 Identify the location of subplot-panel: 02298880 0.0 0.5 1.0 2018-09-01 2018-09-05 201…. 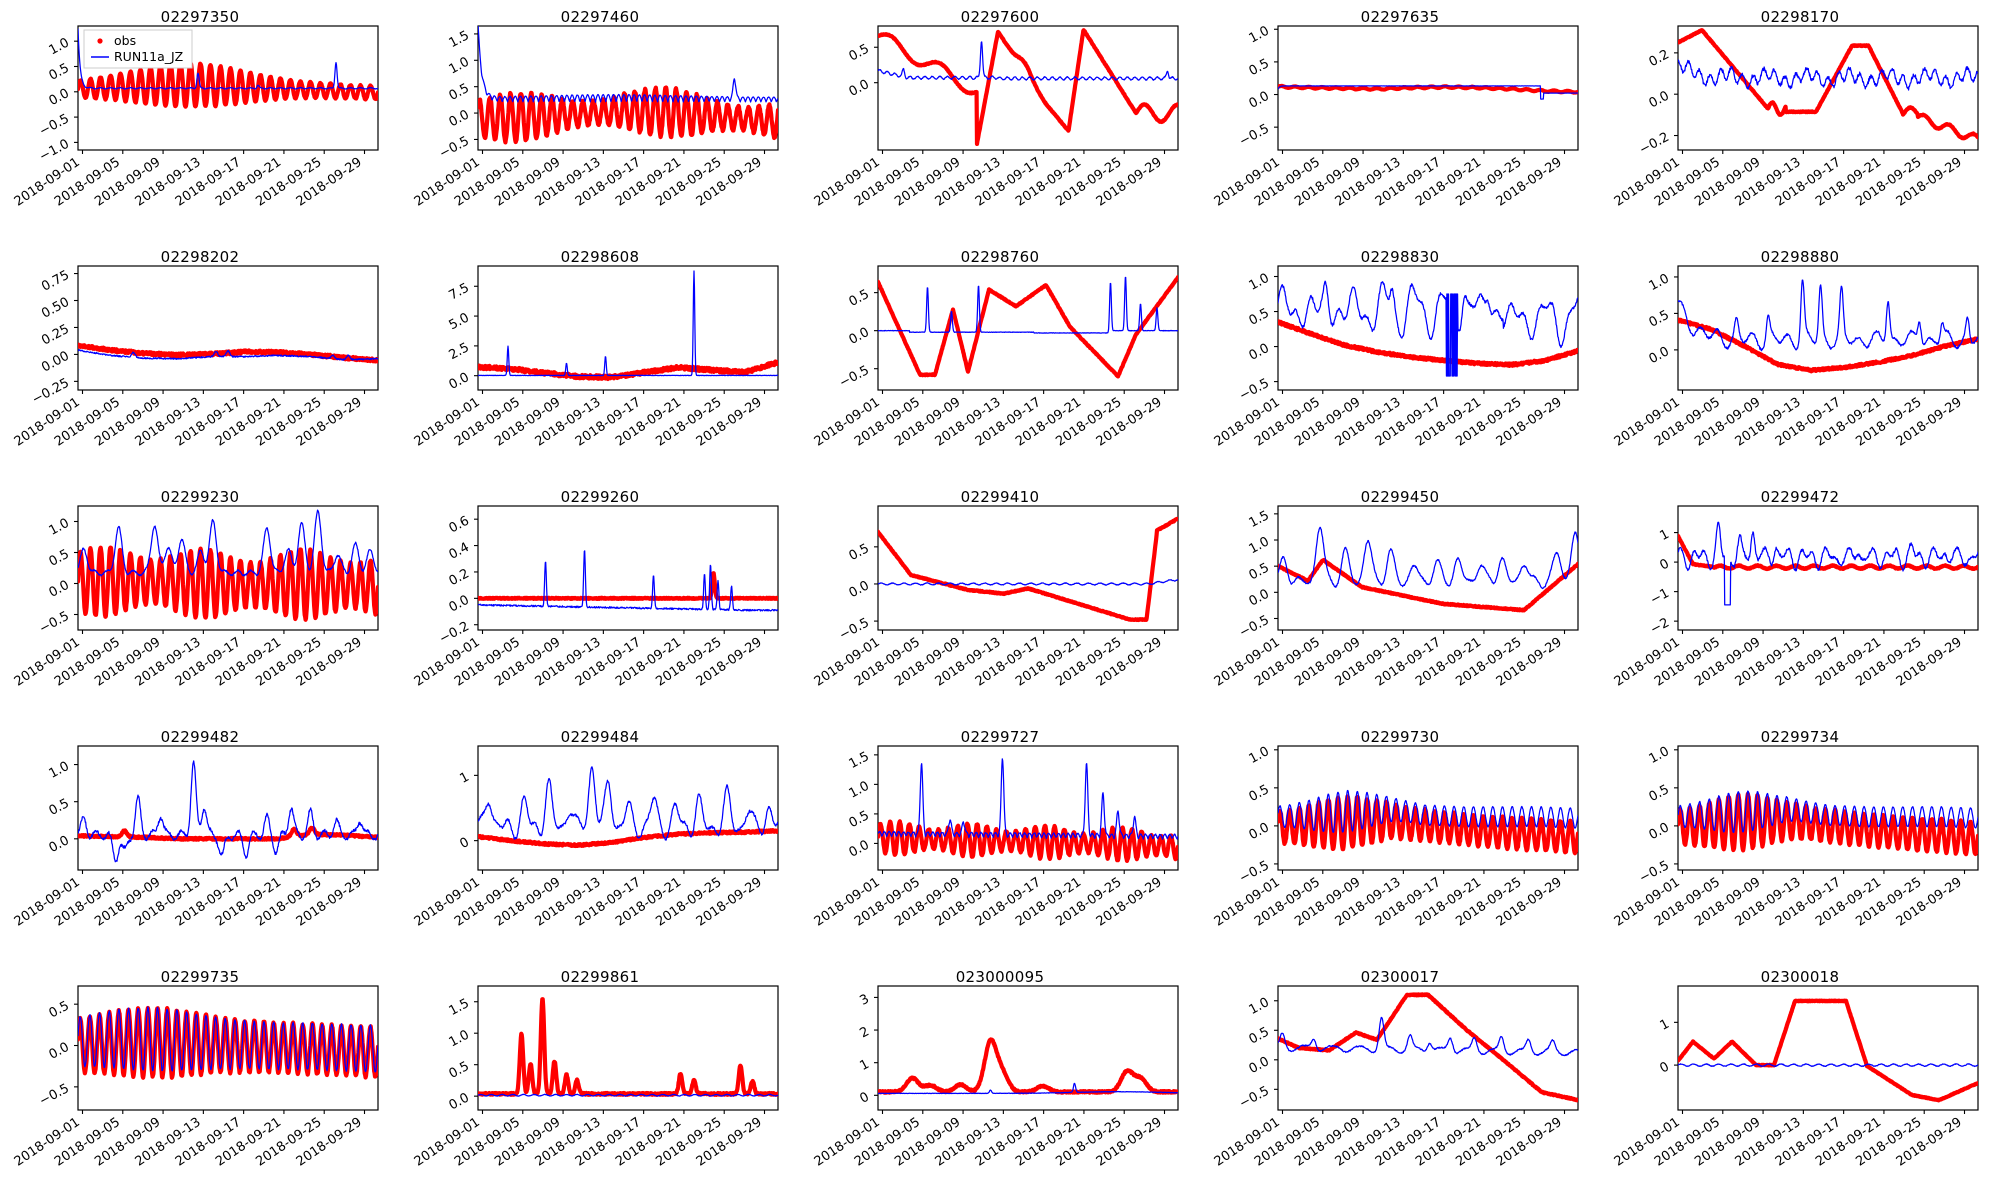
(1800, 360).